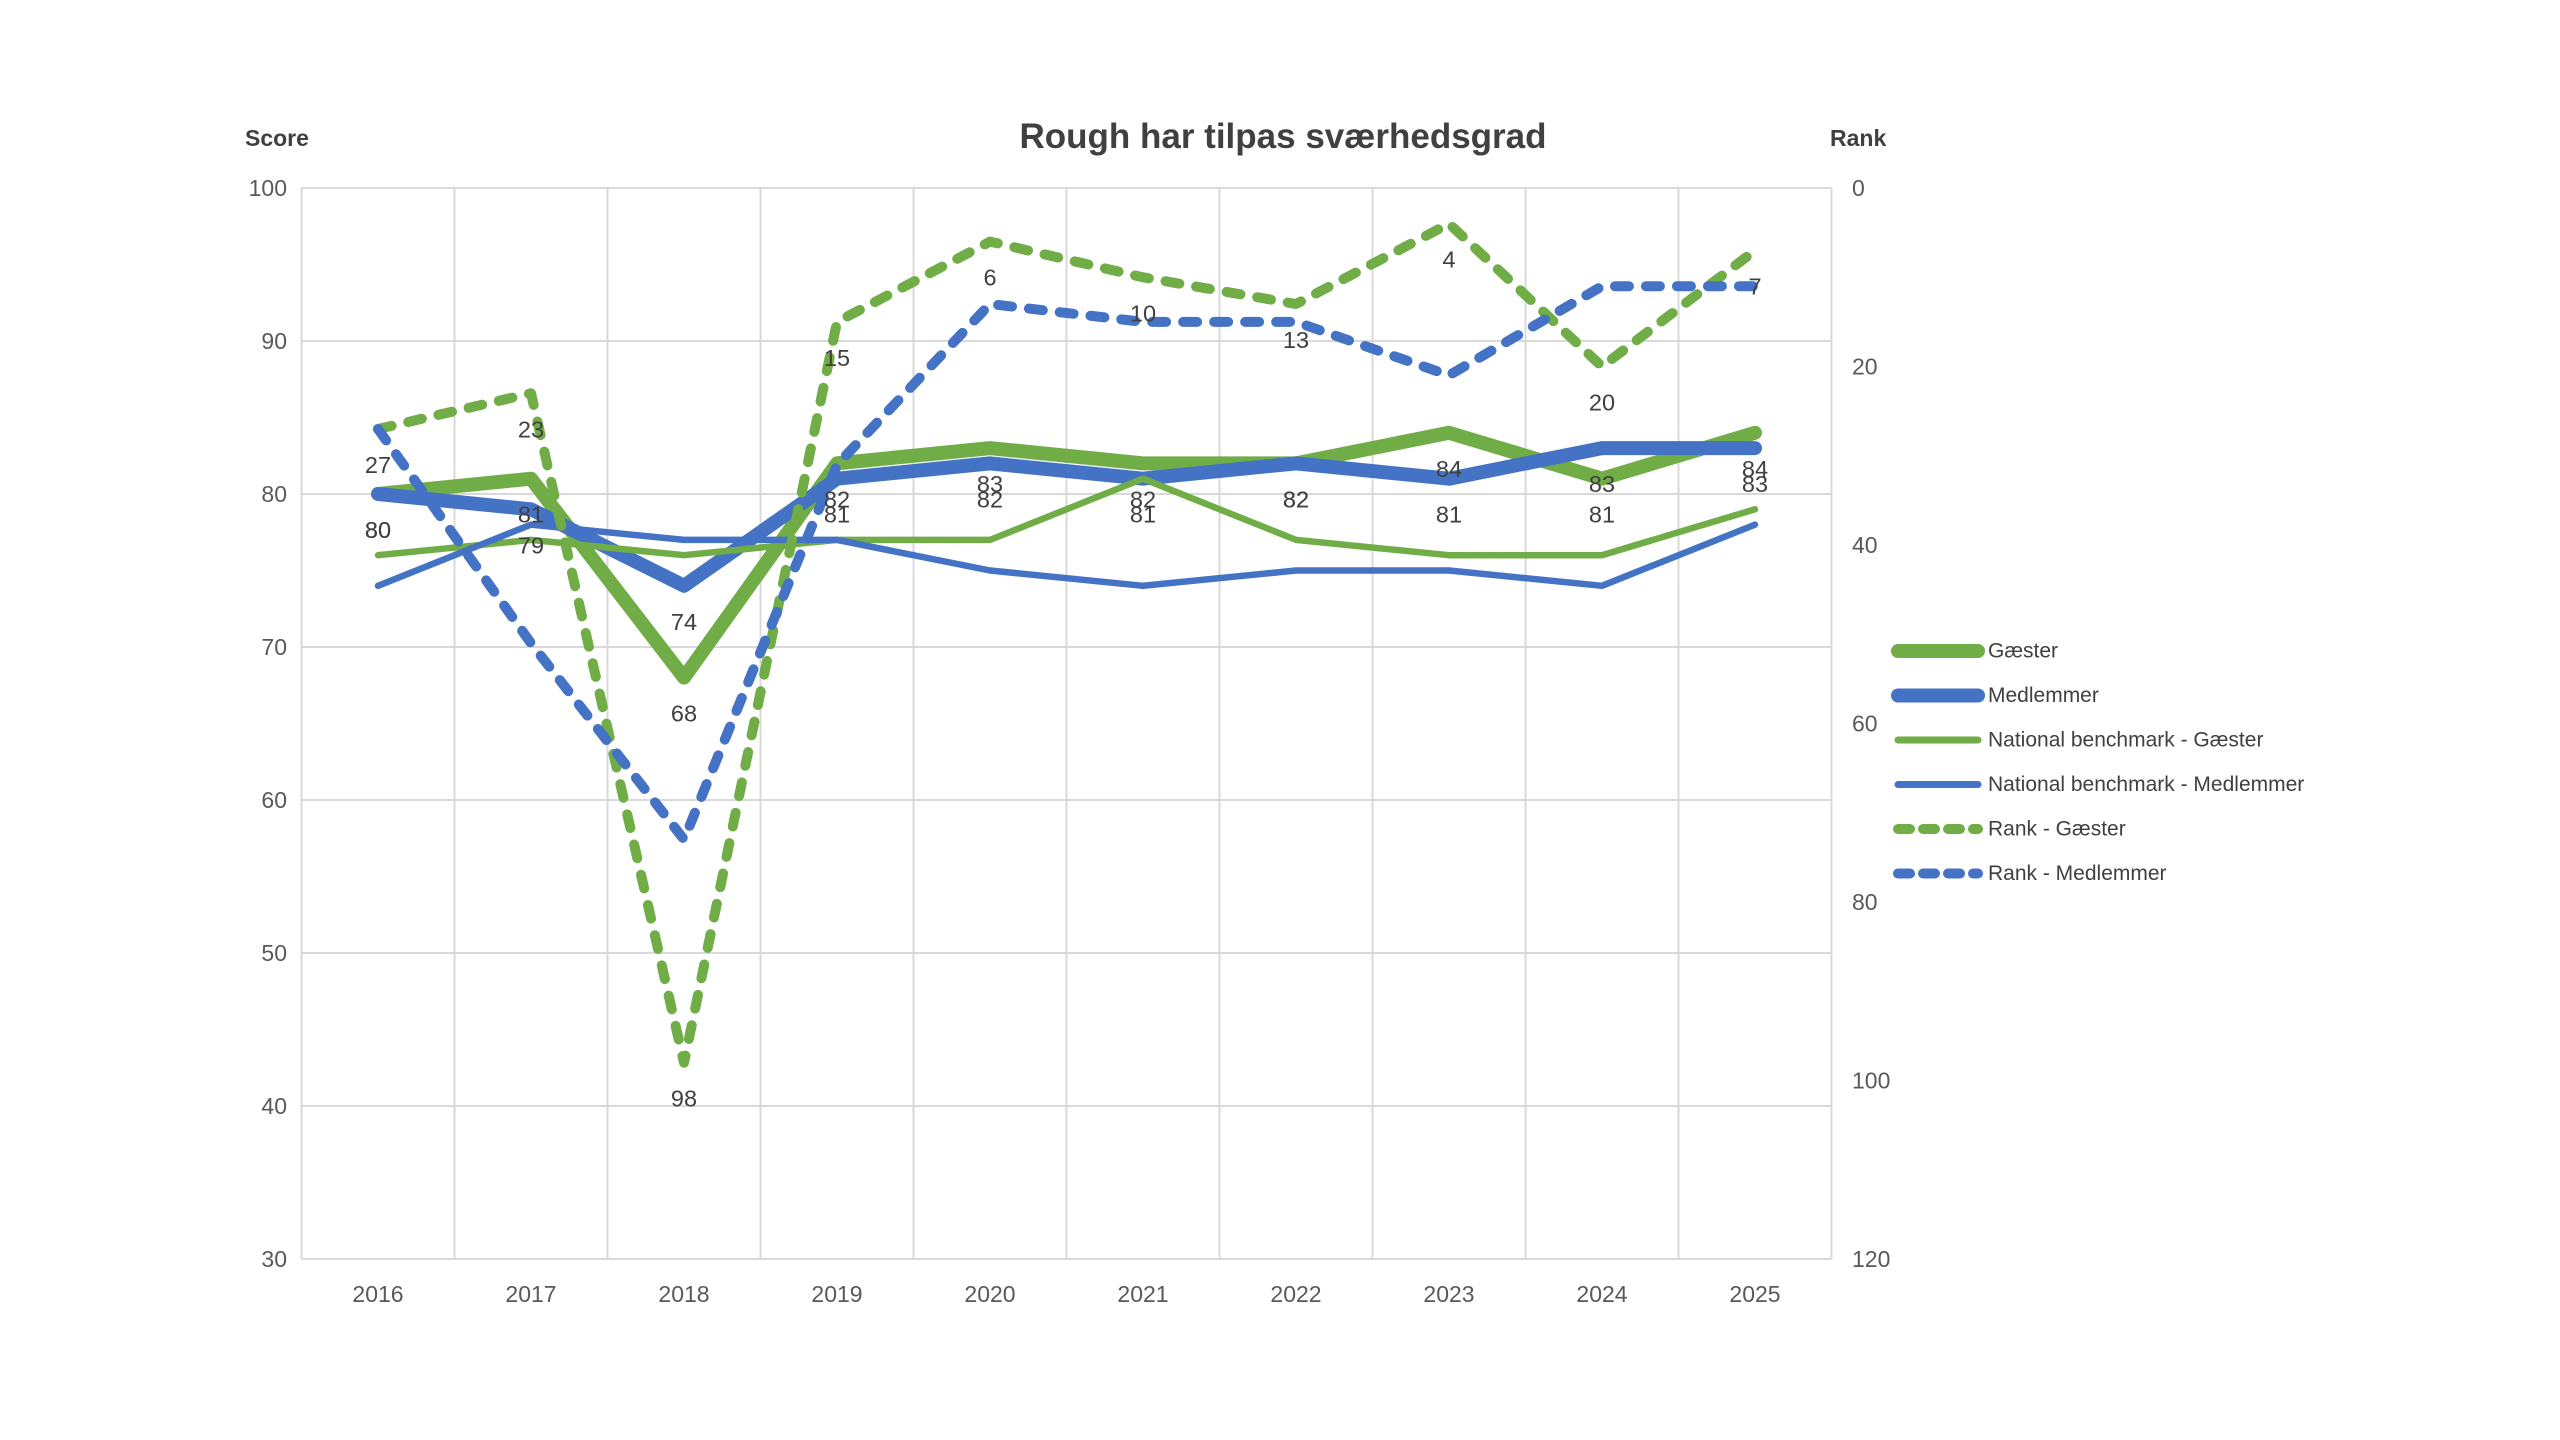 The height and width of the screenshot is (1440, 2560). What do you see at coordinates (274, 1106) in the screenshot?
I see `left-axis-tick: 40` at bounding box center [274, 1106].